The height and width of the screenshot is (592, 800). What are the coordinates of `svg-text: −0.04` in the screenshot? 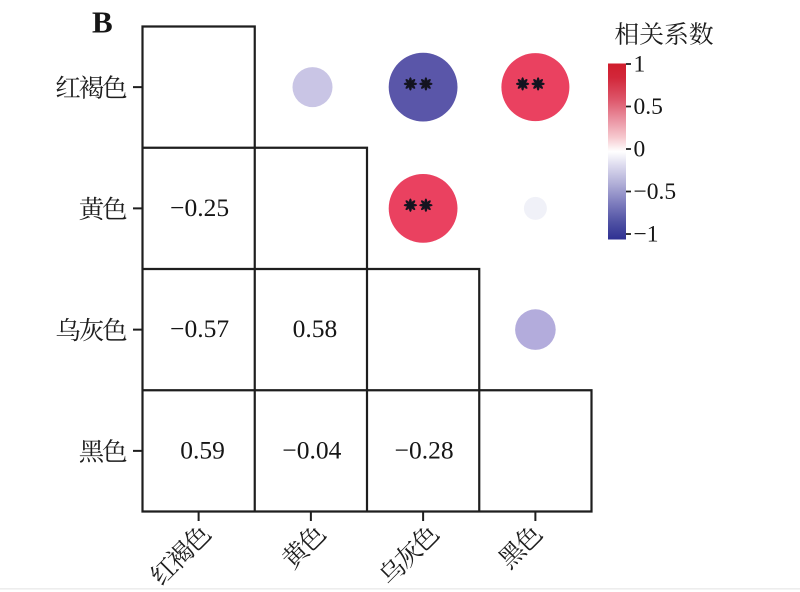 It's located at (311, 449).